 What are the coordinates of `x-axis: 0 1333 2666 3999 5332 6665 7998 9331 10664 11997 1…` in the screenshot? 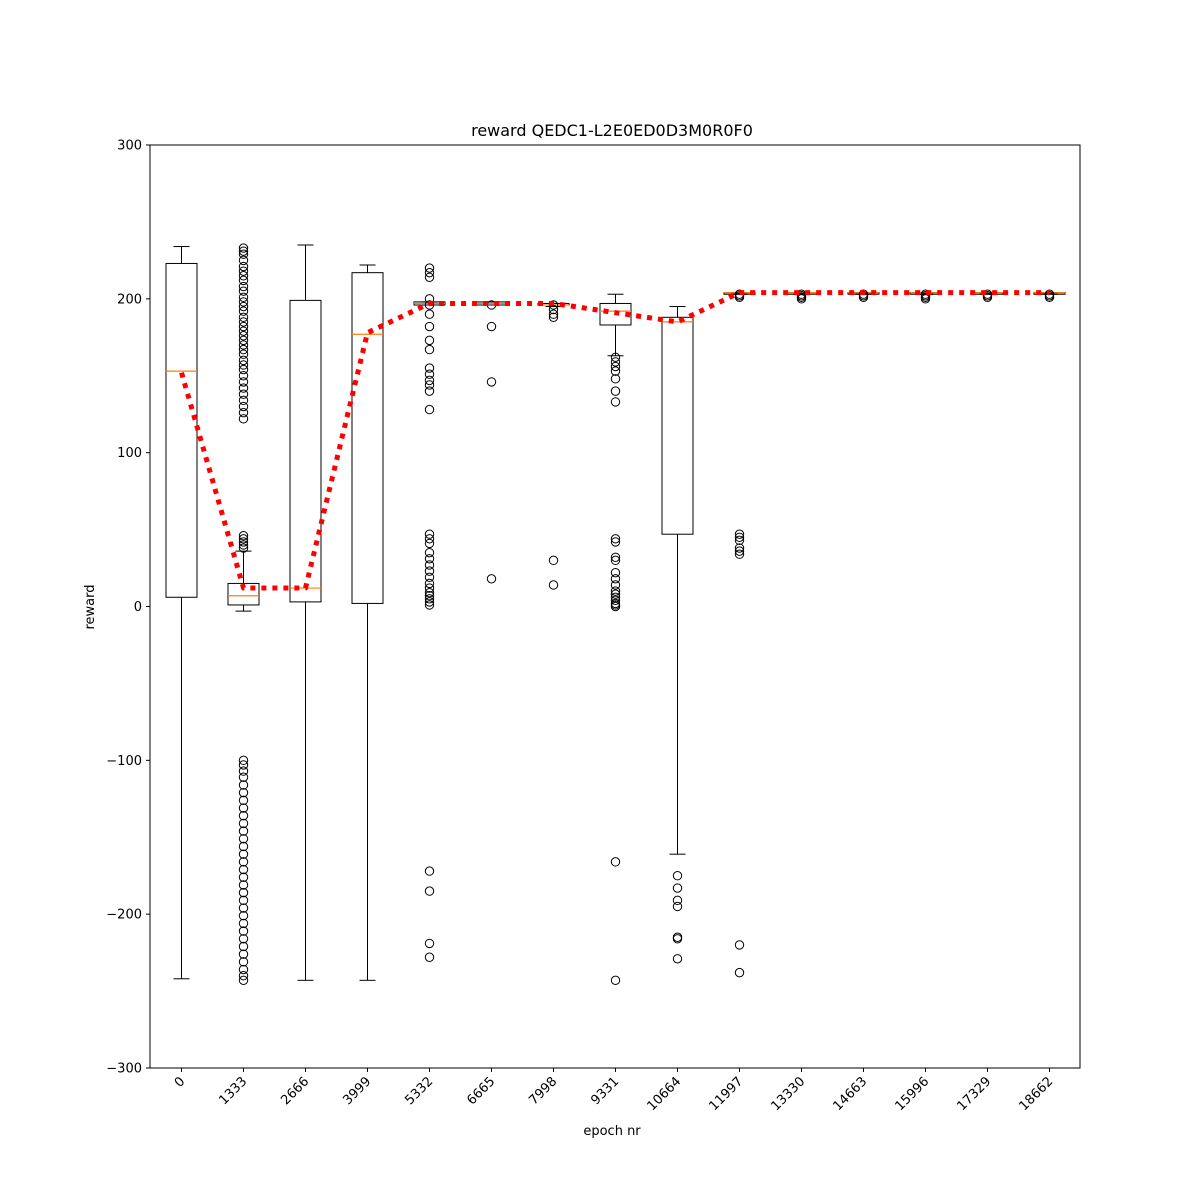 It's located at (614, 1091).